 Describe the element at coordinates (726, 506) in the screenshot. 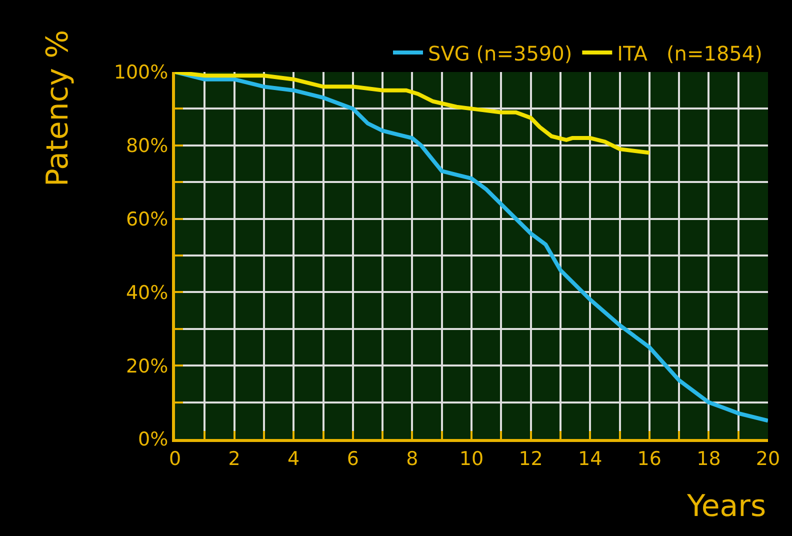

I see `x-axis-title: Years` at that location.